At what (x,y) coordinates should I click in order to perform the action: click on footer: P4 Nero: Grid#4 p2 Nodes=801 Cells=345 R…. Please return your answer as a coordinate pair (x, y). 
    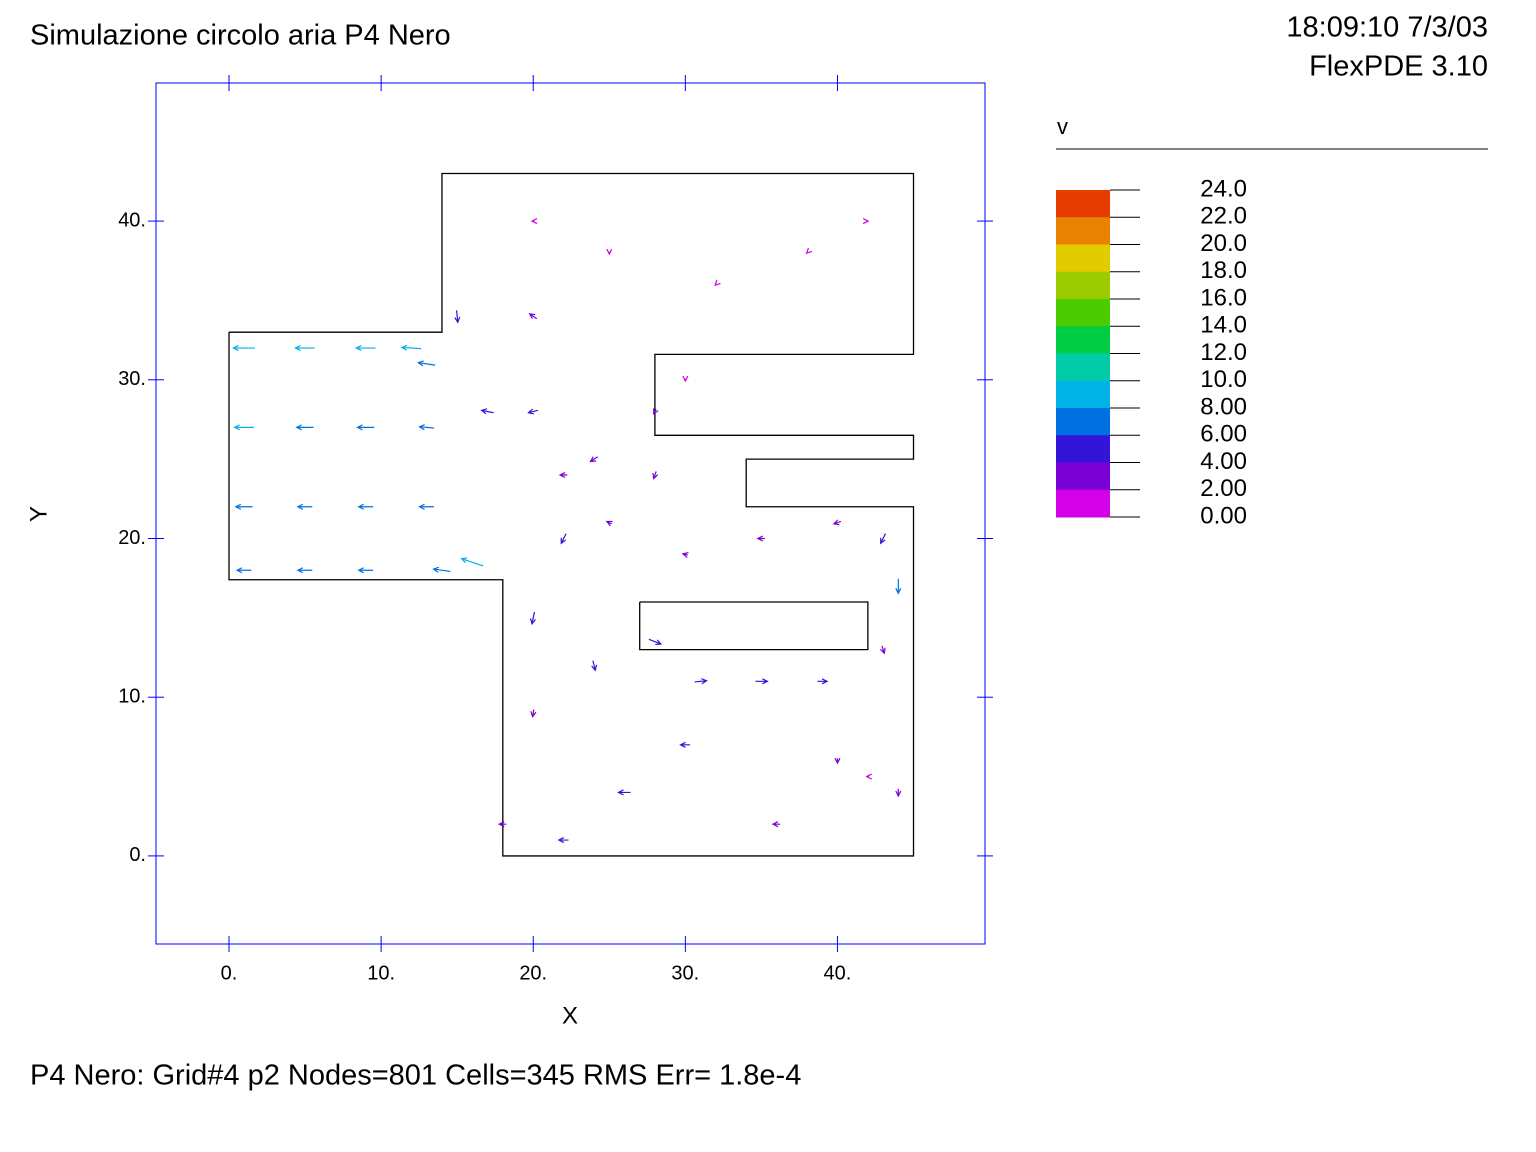
    Looking at the image, I should click on (415, 1076).